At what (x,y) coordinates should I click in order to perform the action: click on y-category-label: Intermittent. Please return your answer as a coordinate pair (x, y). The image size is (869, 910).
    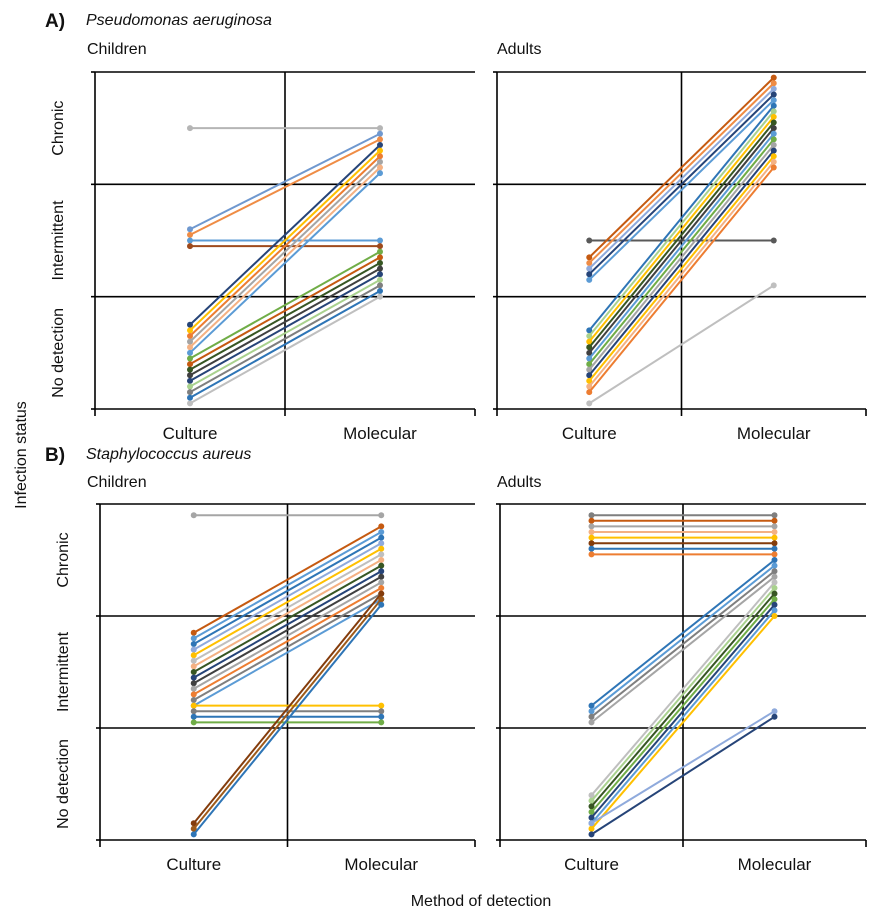
    Looking at the image, I should click on (58, 240).